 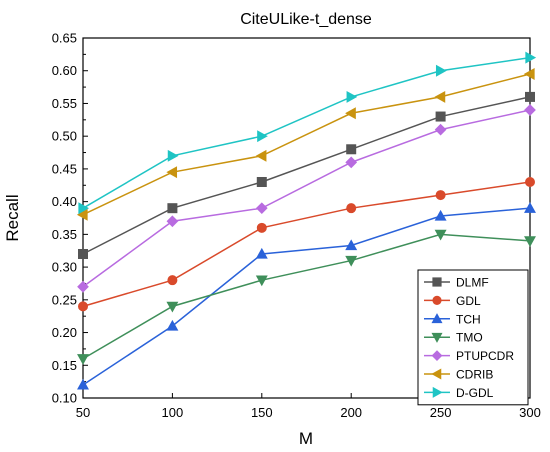 What do you see at coordinates (469, 338) in the screenshot?
I see `legend-label-tmo: TMO` at bounding box center [469, 338].